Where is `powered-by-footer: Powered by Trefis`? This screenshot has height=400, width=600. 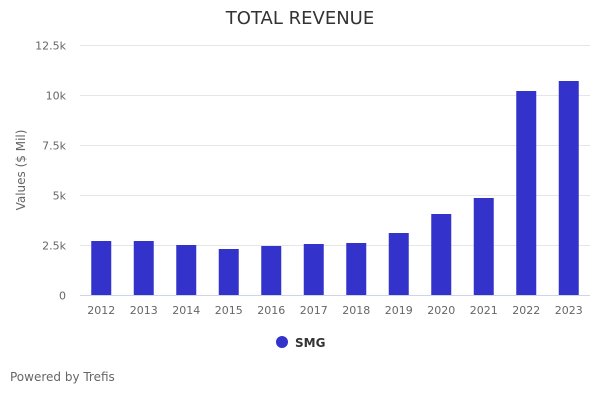
powered-by-footer: Powered by Trefis is located at coordinates (62, 377).